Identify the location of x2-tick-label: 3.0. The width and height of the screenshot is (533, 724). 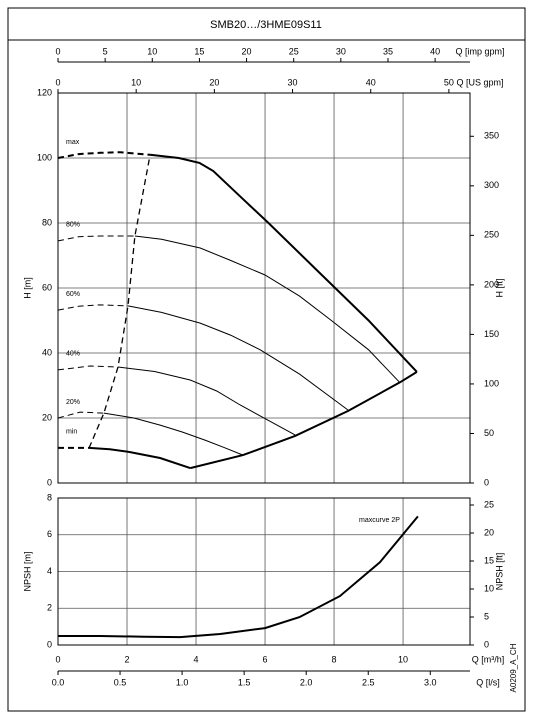
(430, 682).